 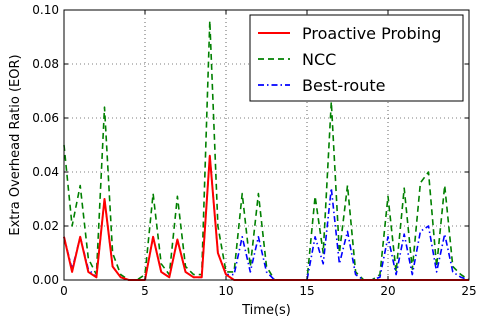 I want to click on legend-label-proactive-probing: Proactive Probing, so click(x=371, y=33).